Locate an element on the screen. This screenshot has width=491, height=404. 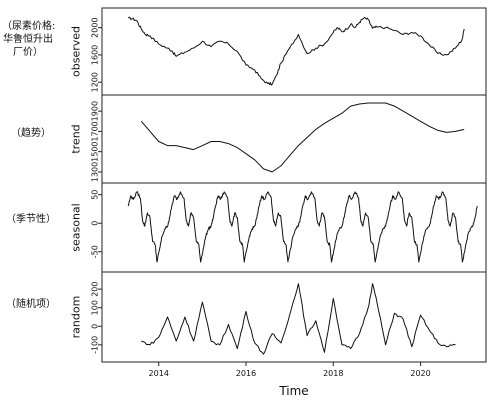
annotation-line: 华鲁恒升出 is located at coordinates (28, 39).